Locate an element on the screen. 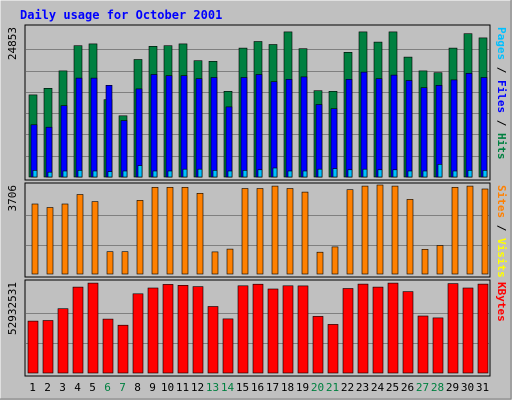 Image resolution: width=512 pixels, height=400 pixels. chart-title: Daily usage for October 2001 is located at coordinates (121, 15).